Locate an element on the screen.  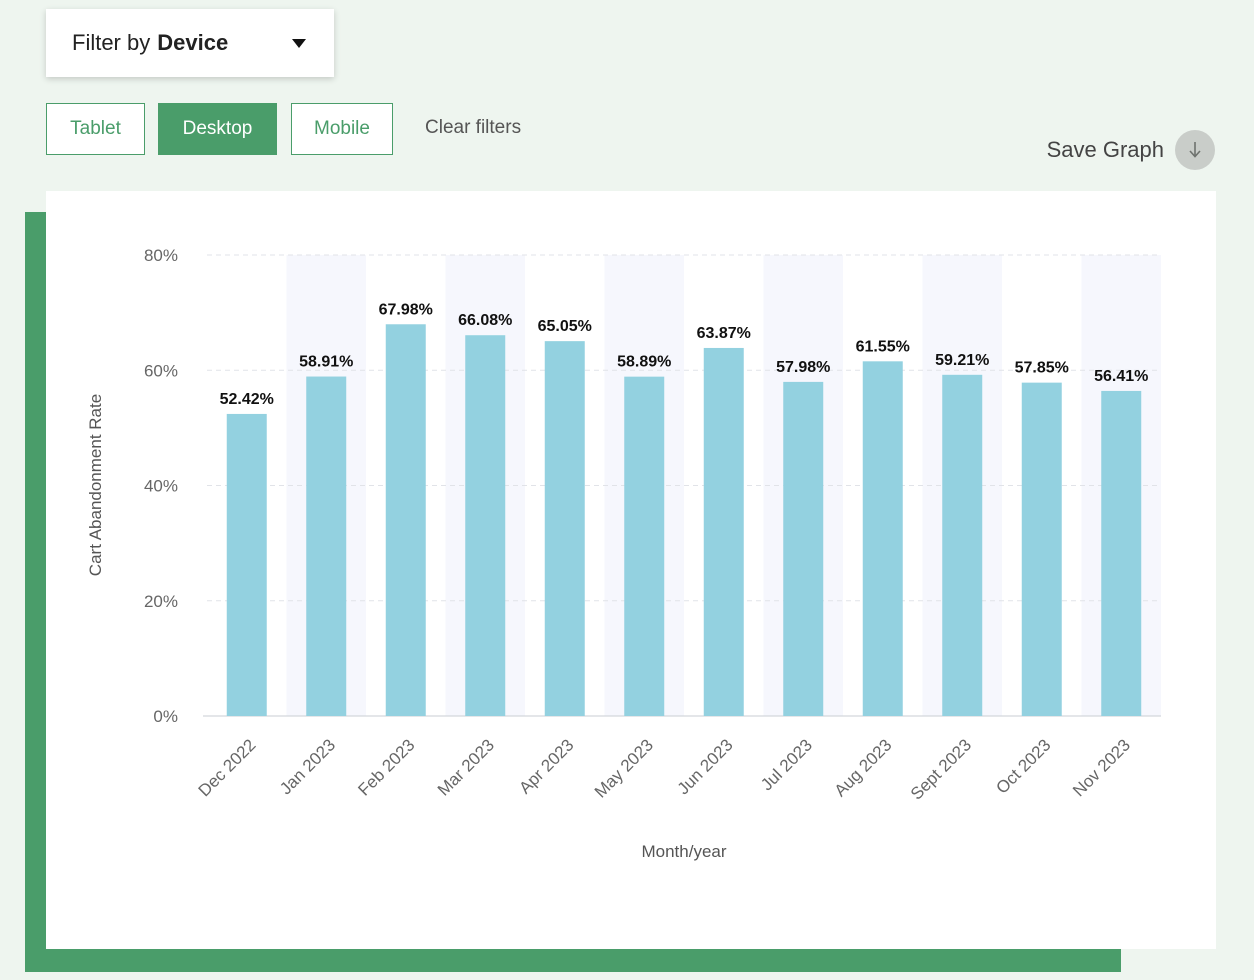
data-label: 58.89% is located at coordinates (644, 362).